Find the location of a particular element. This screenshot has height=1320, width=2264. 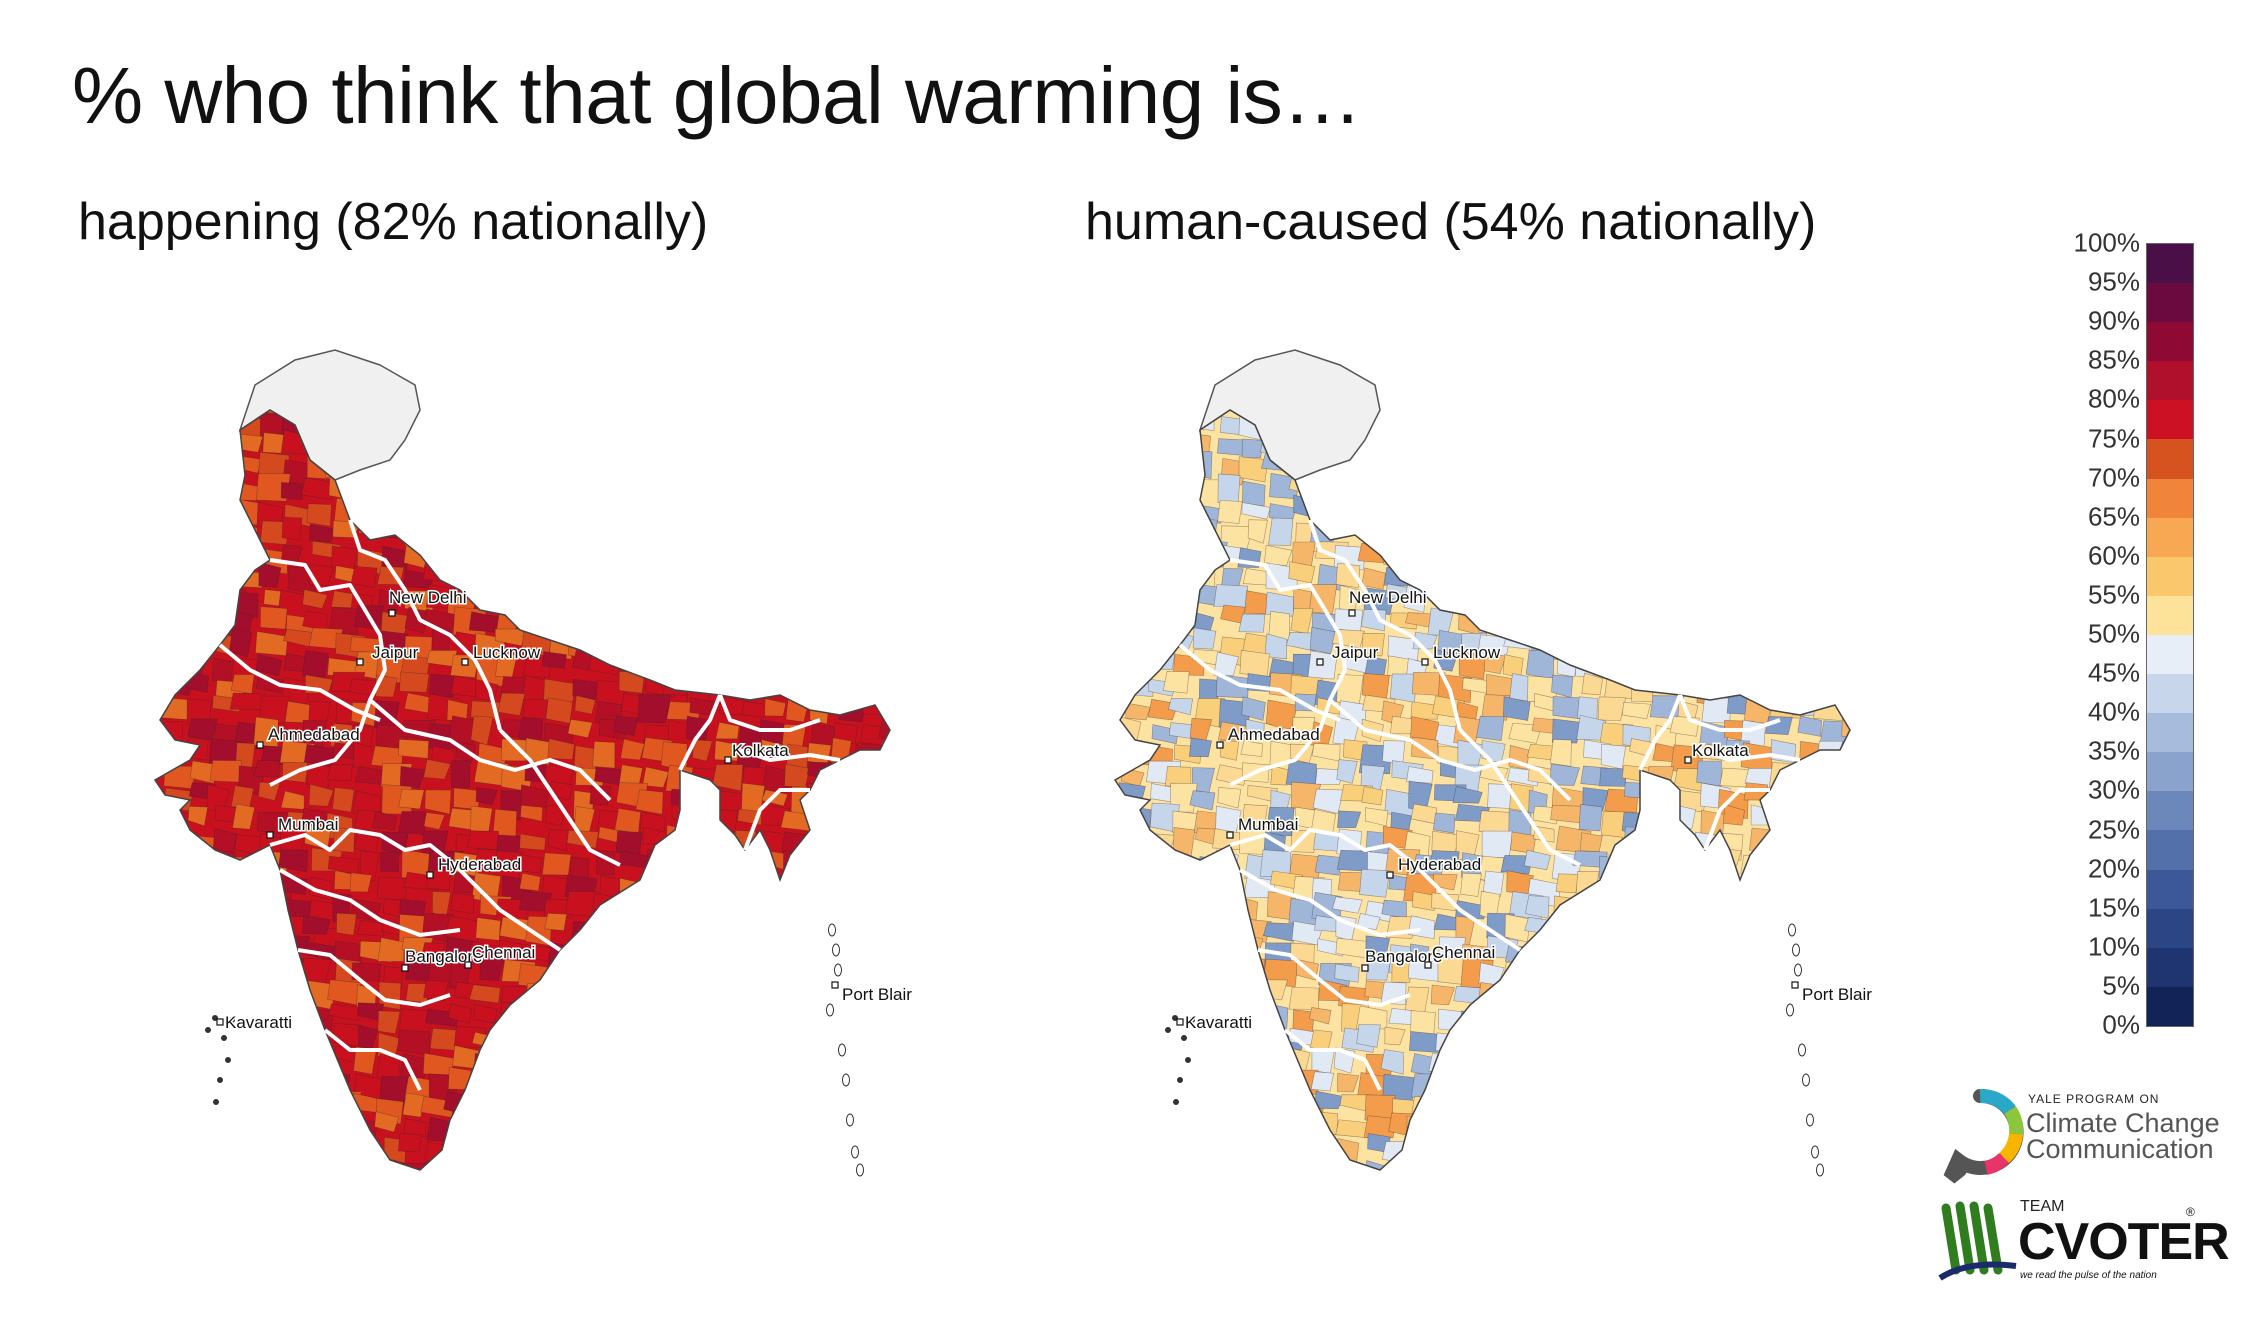

legend-tick-label: 25% is located at coordinates (2113, 829).